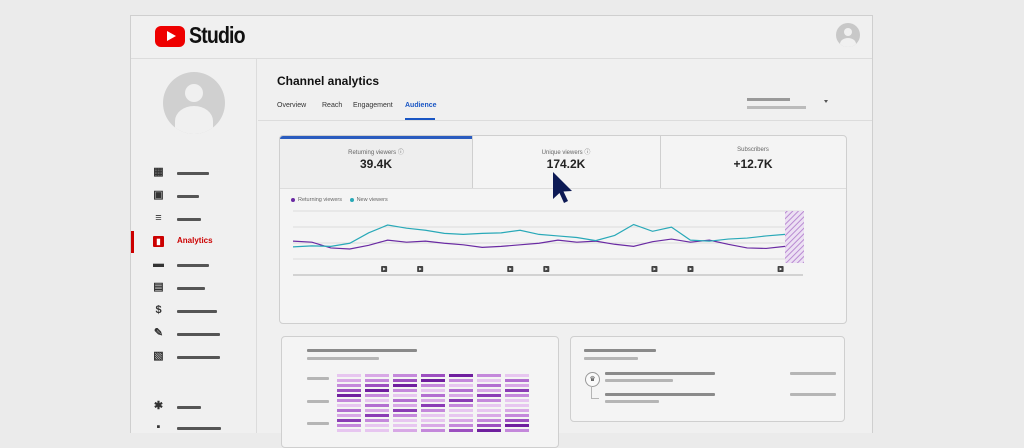 This screenshot has height=448, width=1024. I want to click on youtube-logo-icon, so click(170, 36).